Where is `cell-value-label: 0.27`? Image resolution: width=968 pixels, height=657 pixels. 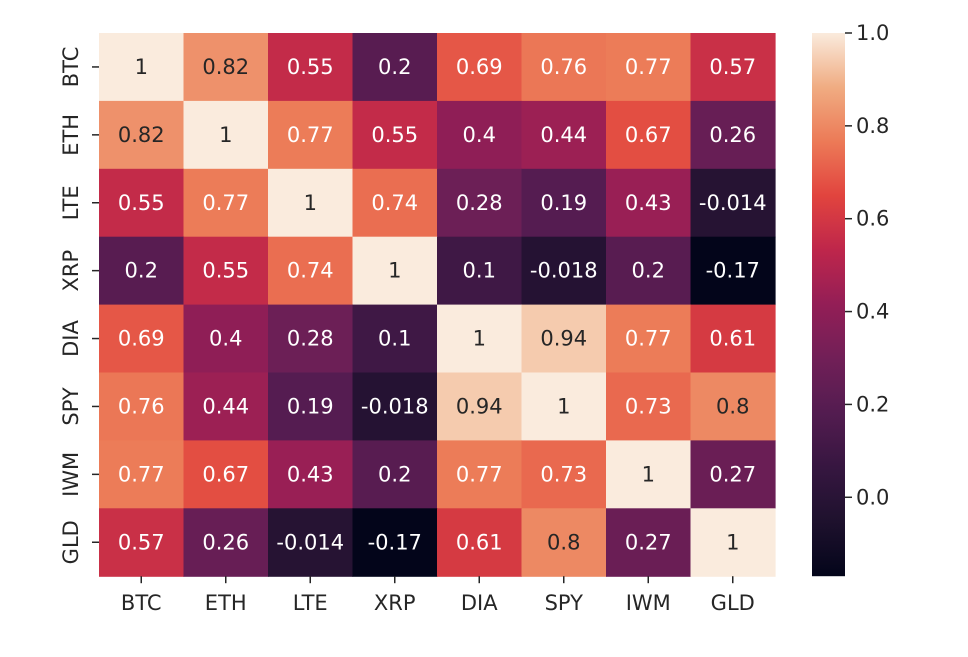
cell-value-label: 0.27 is located at coordinates (648, 542).